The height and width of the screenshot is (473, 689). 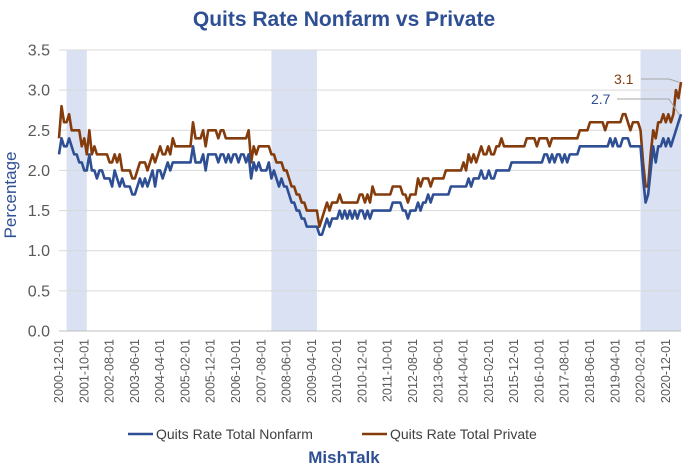 What do you see at coordinates (590, 371) in the screenshot?
I see `x-tick-label: 2018-06-01` at bounding box center [590, 371].